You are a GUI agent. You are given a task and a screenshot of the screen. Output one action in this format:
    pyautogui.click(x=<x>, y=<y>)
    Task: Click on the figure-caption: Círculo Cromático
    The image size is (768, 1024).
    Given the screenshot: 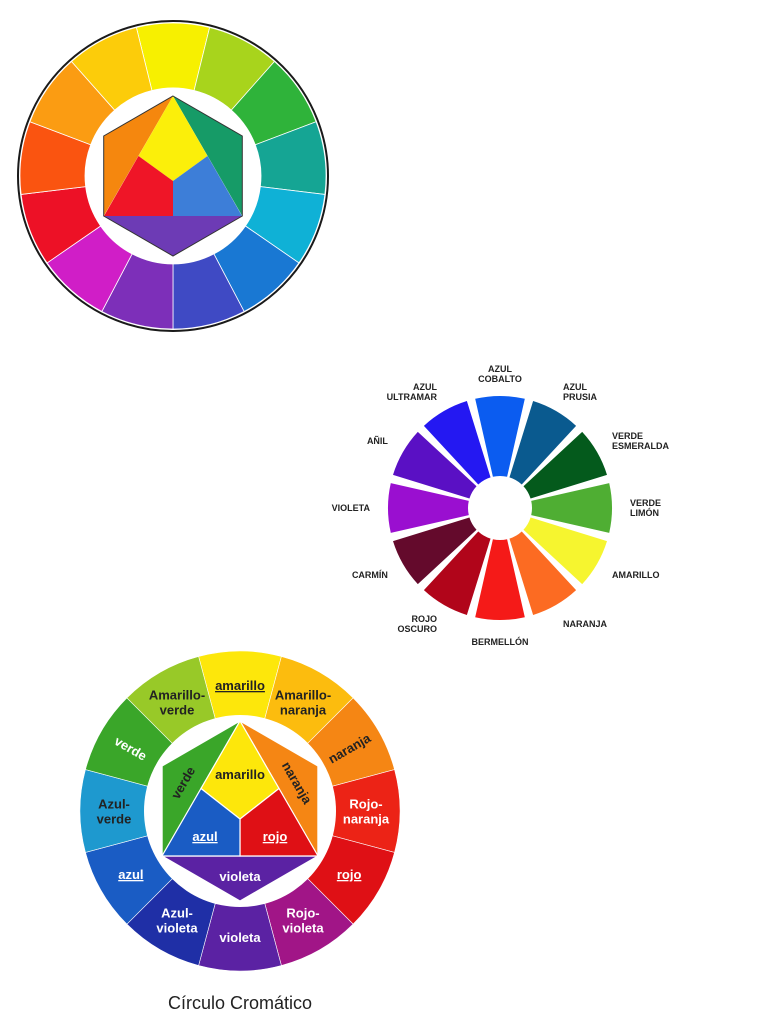 What is the action you would take?
    pyautogui.click(x=240, y=1003)
    